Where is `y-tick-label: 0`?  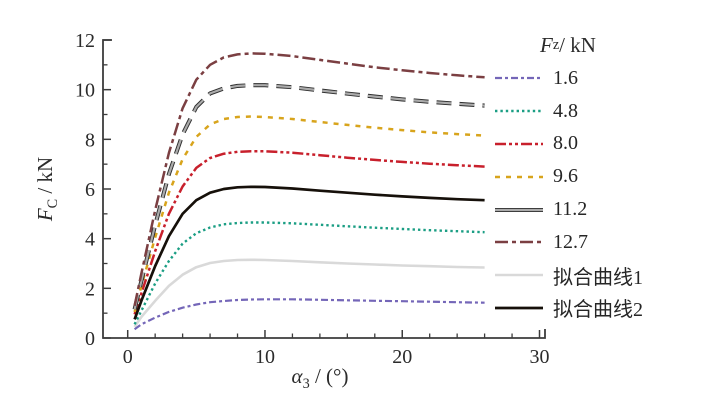 y-tick-label: 0 is located at coordinates (90, 339).